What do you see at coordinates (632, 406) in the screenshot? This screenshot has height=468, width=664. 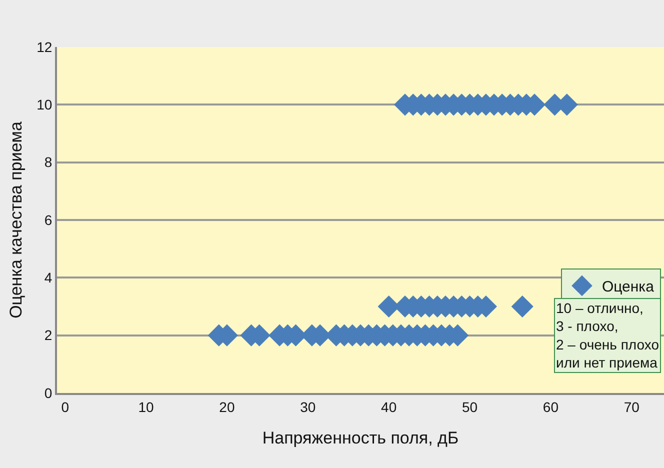 I see `x-tick-label: 70` at bounding box center [632, 406].